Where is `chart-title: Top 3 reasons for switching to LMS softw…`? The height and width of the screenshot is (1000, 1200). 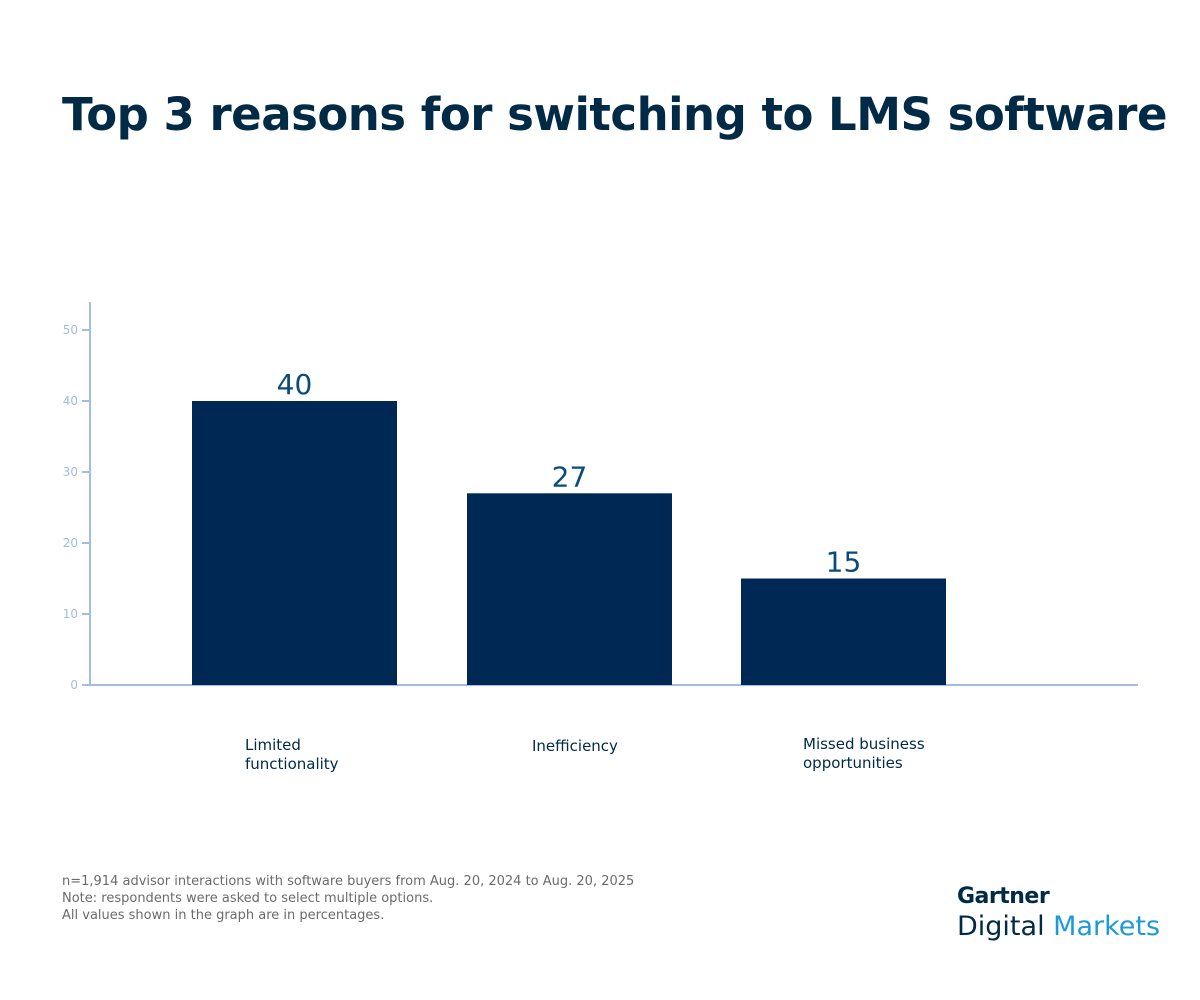 chart-title: Top 3 reasons for switching to LMS softw… is located at coordinates (615, 114).